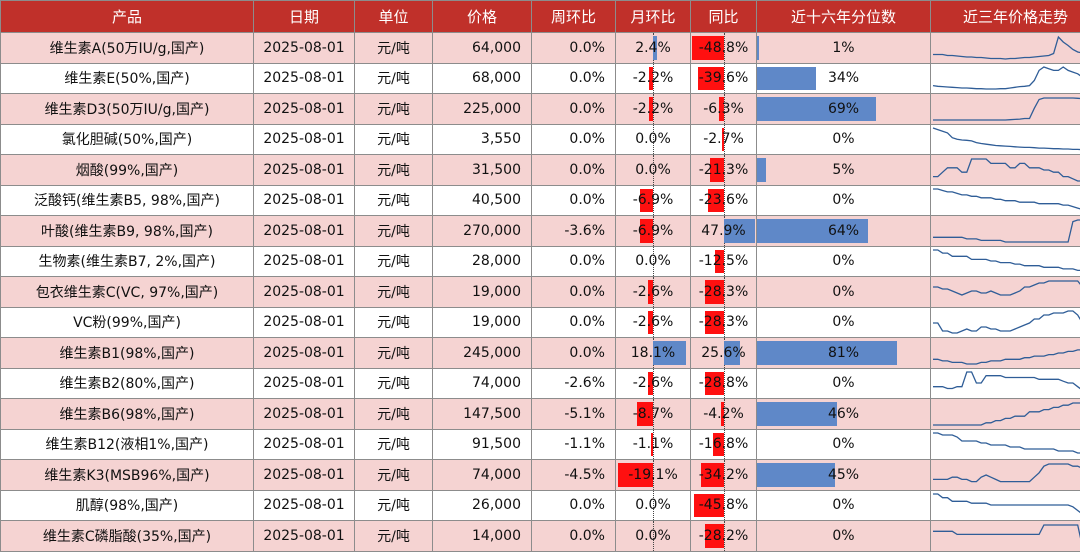 This screenshot has width=1080, height=552. What do you see at coordinates (127, 16) in the screenshot?
I see `header-product: 产品` at bounding box center [127, 16].